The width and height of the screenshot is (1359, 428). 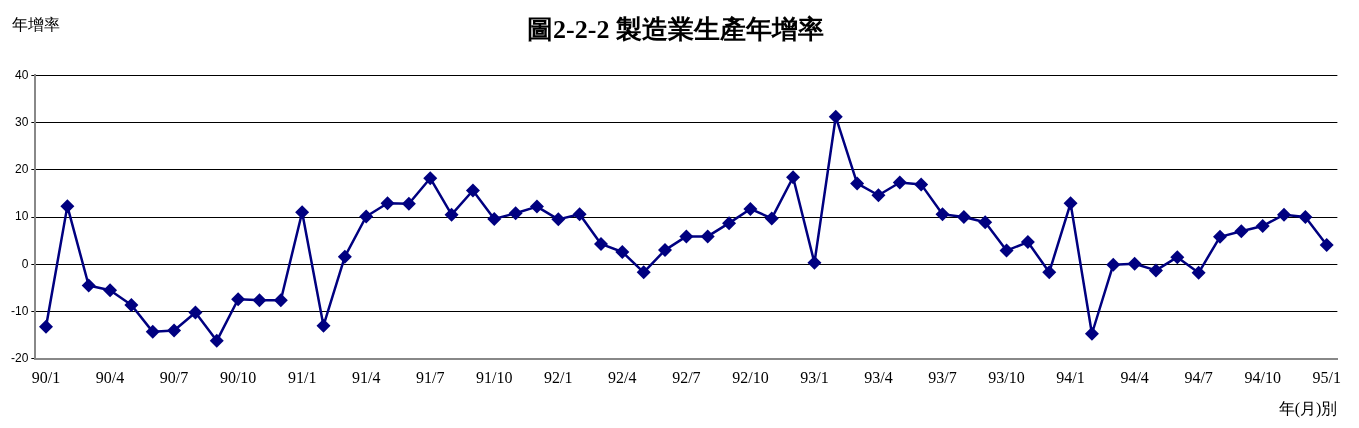 What do you see at coordinates (302, 377) in the screenshot?
I see `x-tick-label: 91/1` at bounding box center [302, 377].